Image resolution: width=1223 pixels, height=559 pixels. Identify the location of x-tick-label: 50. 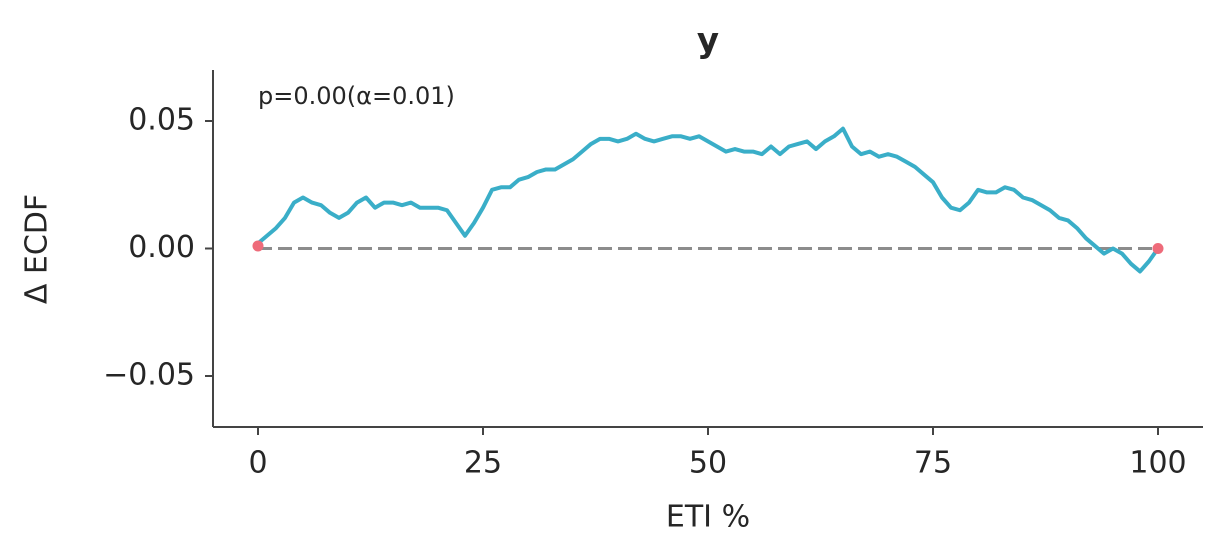
(708, 463).